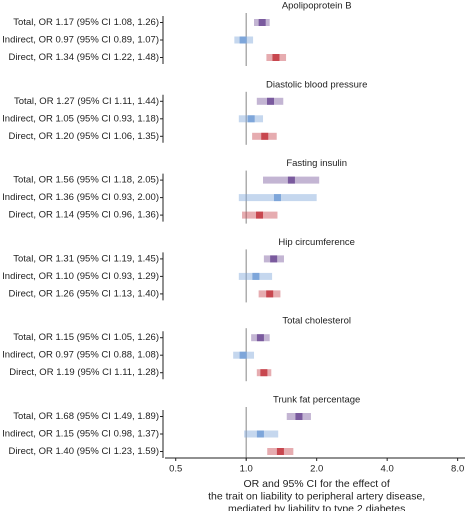 The width and height of the screenshot is (474, 511). Describe the element at coordinates (316, 469) in the screenshot. I see `x-tick-label: 2.0` at that location.